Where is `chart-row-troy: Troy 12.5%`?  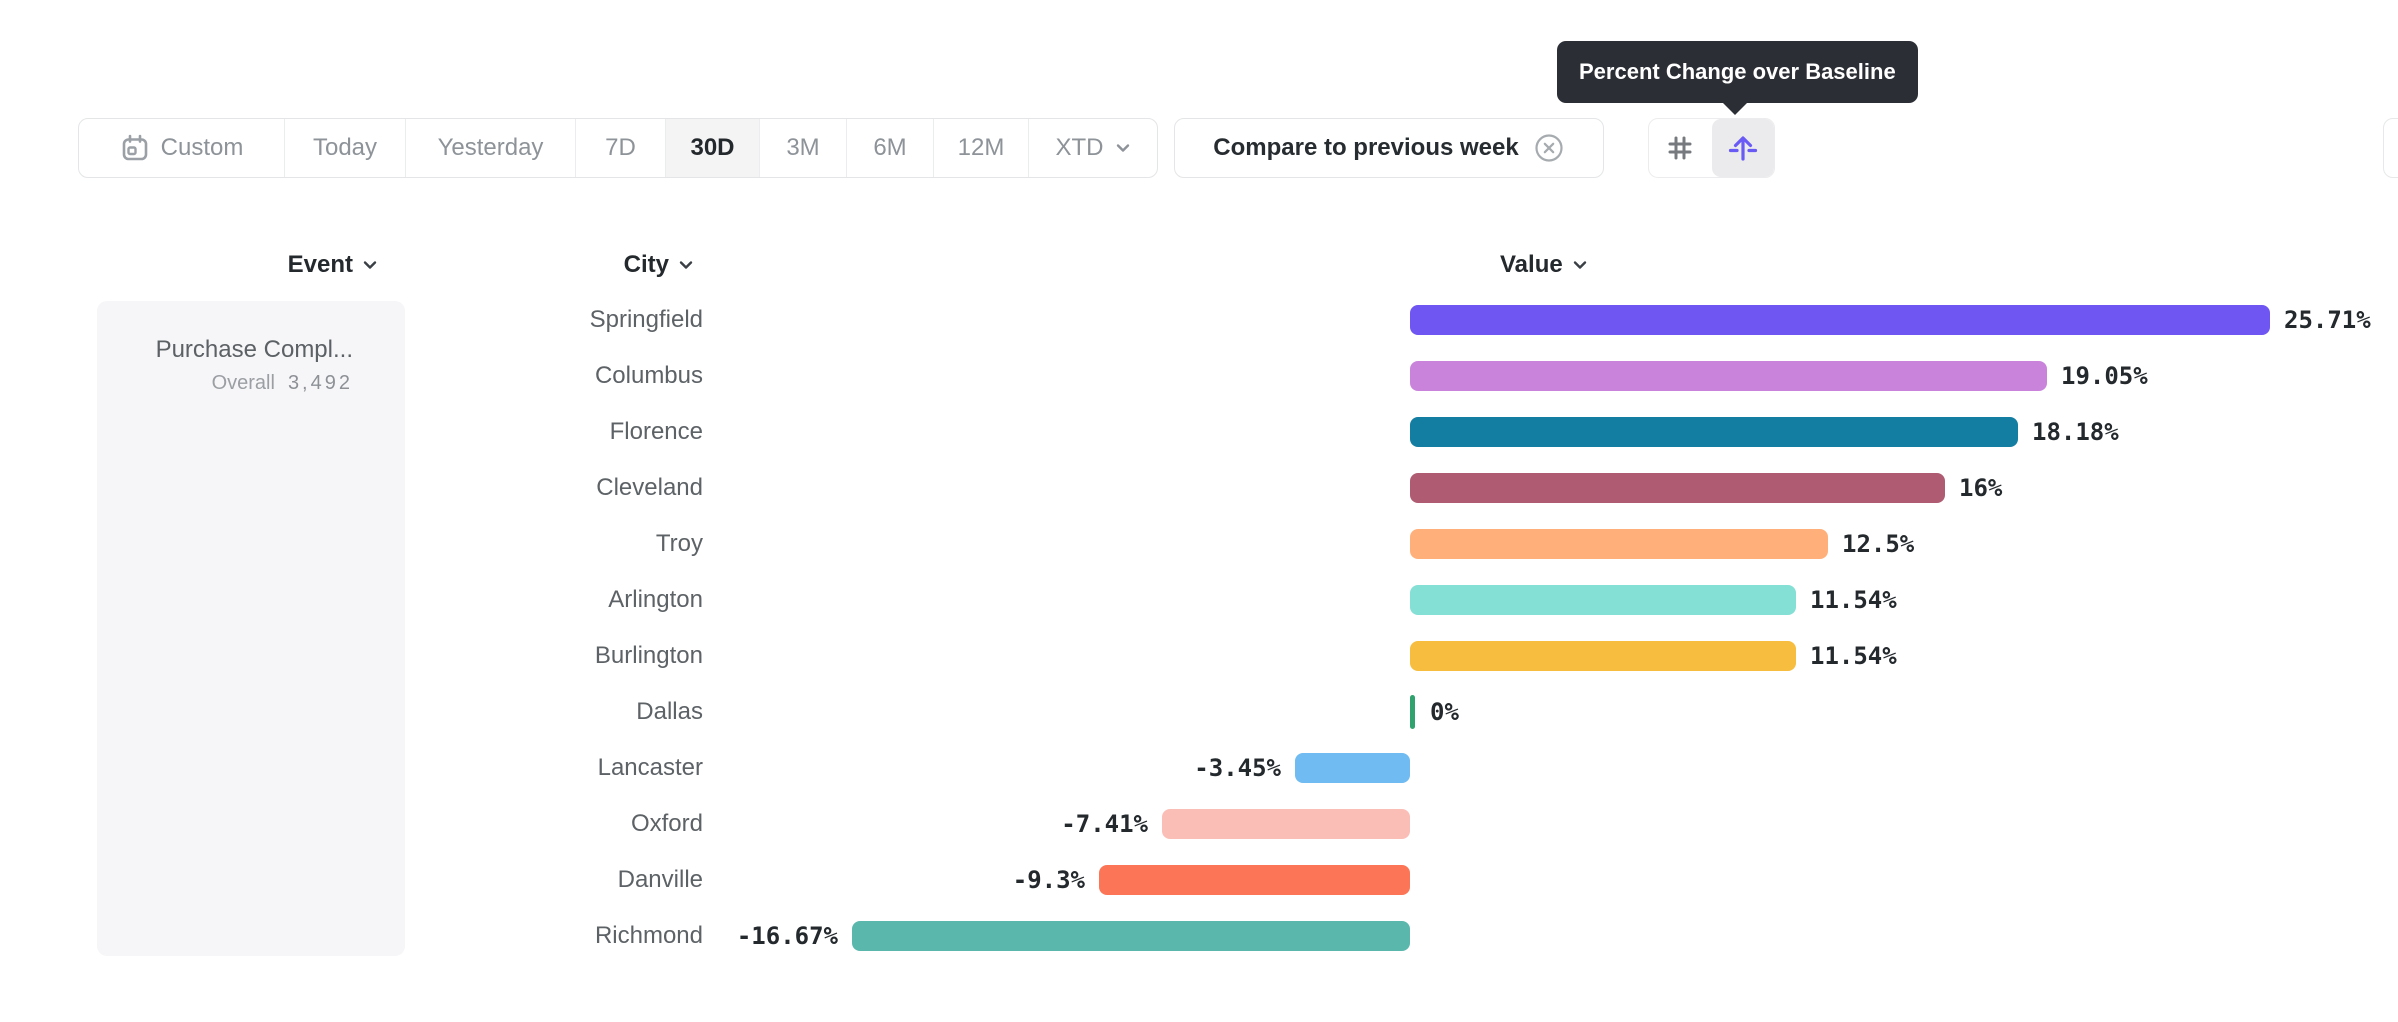 chart-row-troy: Troy 12.5% is located at coordinates (1199, 544).